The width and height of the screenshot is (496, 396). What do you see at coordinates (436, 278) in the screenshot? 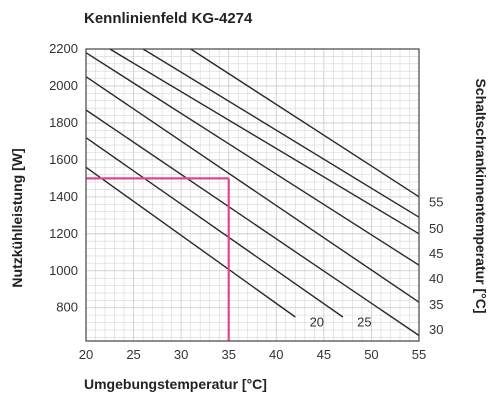
I see `curve-label-40: 40` at bounding box center [436, 278].